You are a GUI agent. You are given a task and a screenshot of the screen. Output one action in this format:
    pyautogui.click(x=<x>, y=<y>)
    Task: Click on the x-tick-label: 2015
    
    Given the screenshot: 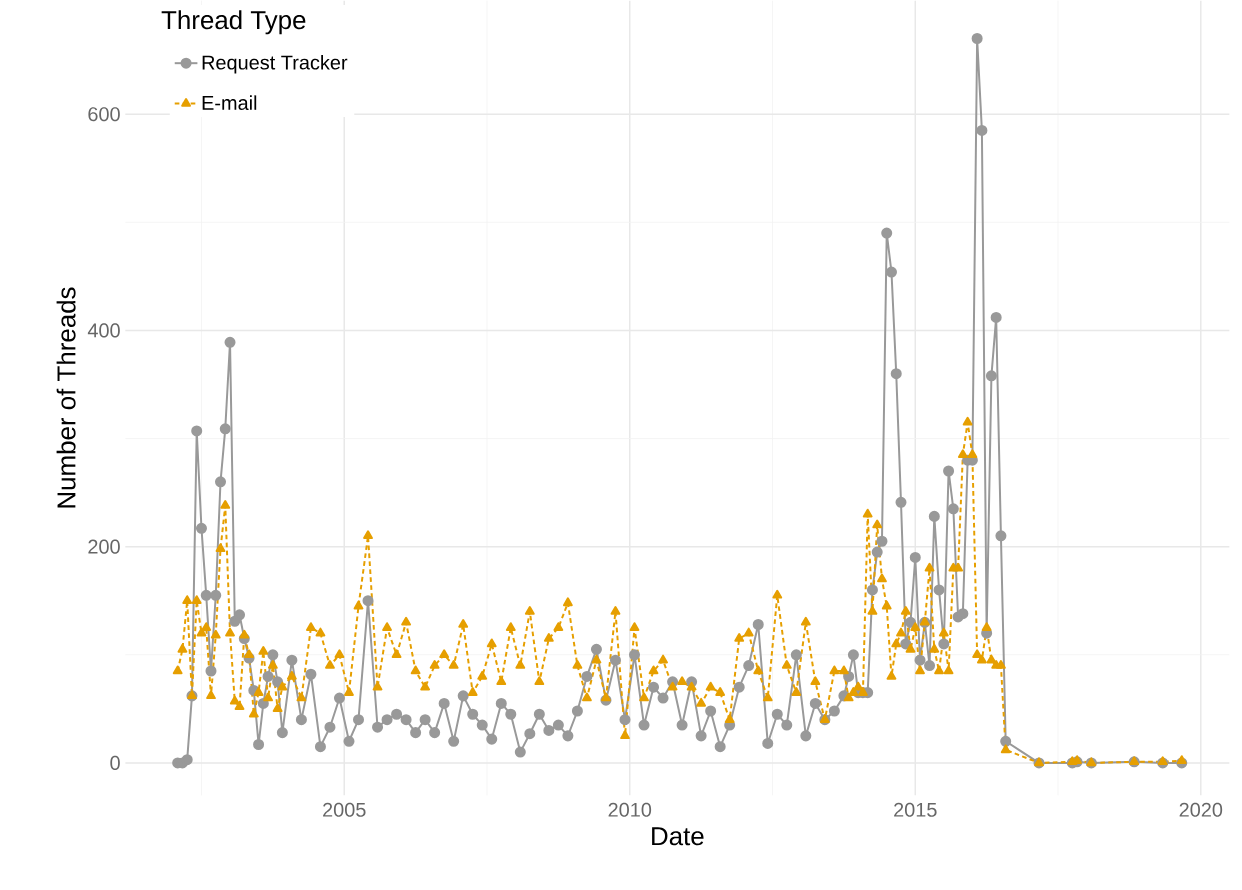 What is the action you would take?
    pyautogui.click(x=915, y=809)
    